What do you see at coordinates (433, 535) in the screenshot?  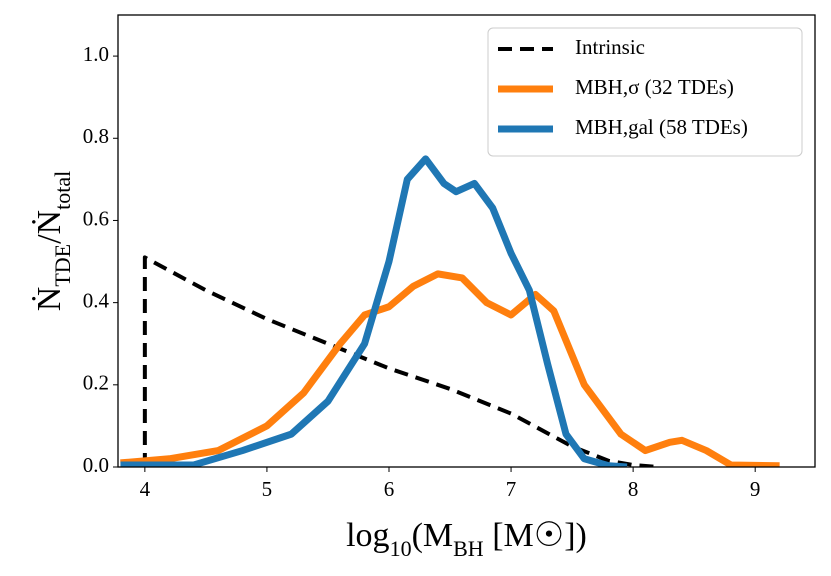 I see `label-part: (M` at bounding box center [433, 535].